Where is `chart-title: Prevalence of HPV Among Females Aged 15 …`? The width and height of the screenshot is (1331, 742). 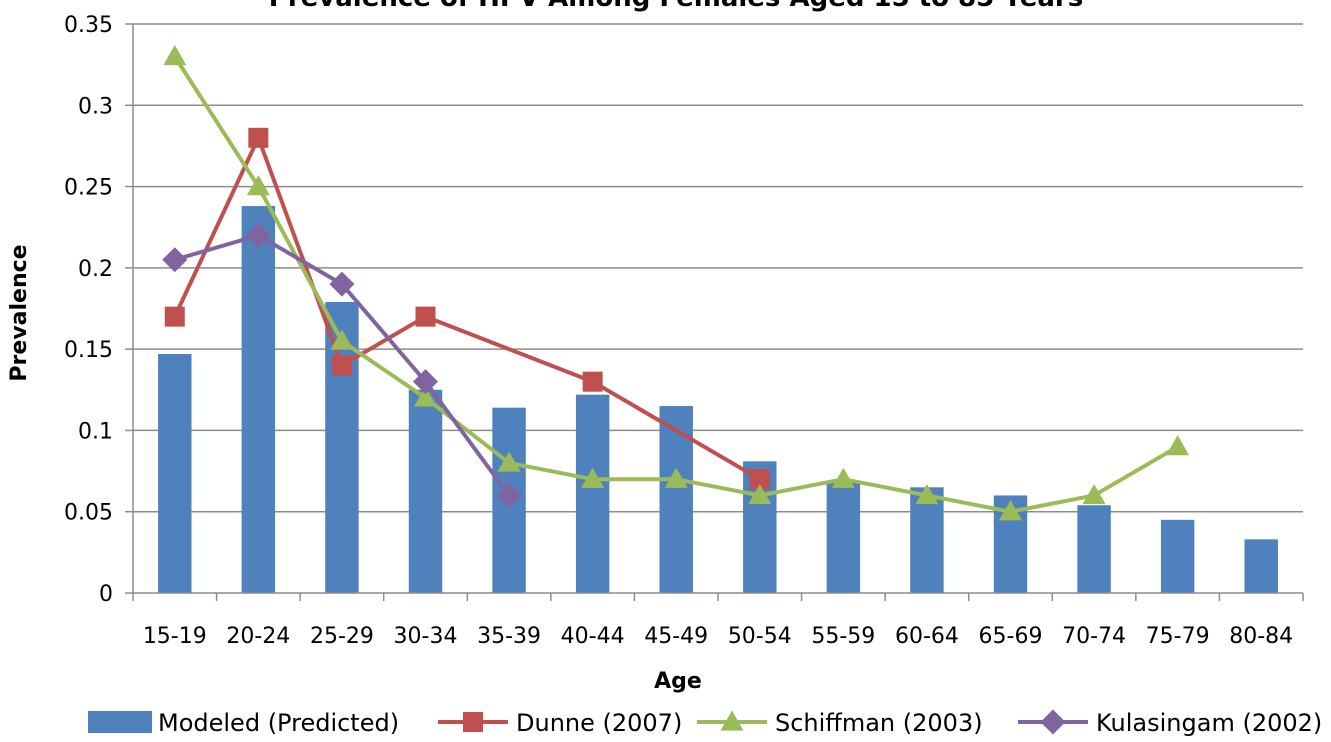 chart-title: Prevalence of HPV Among Females Aged 15 … is located at coordinates (676, 6).